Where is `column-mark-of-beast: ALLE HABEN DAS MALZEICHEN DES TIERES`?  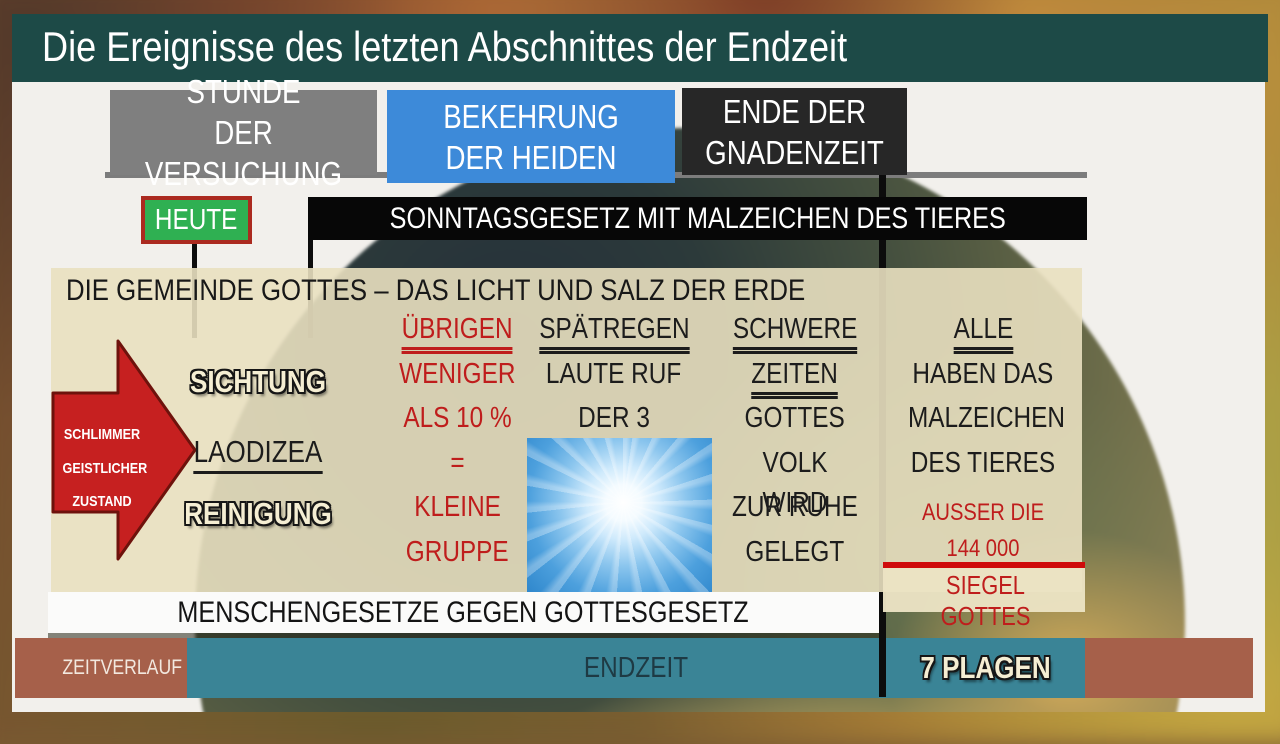
column-mark-of-beast: ALLE HABEN DAS MALZEICHEN DES TIERES is located at coordinates (983, 398).